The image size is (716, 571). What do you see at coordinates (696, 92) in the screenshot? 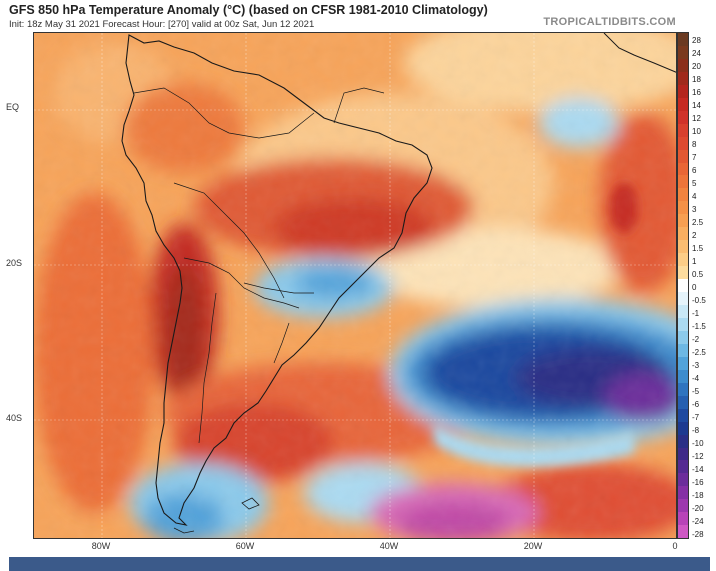
I see `colorbar-label: 16` at bounding box center [696, 92].